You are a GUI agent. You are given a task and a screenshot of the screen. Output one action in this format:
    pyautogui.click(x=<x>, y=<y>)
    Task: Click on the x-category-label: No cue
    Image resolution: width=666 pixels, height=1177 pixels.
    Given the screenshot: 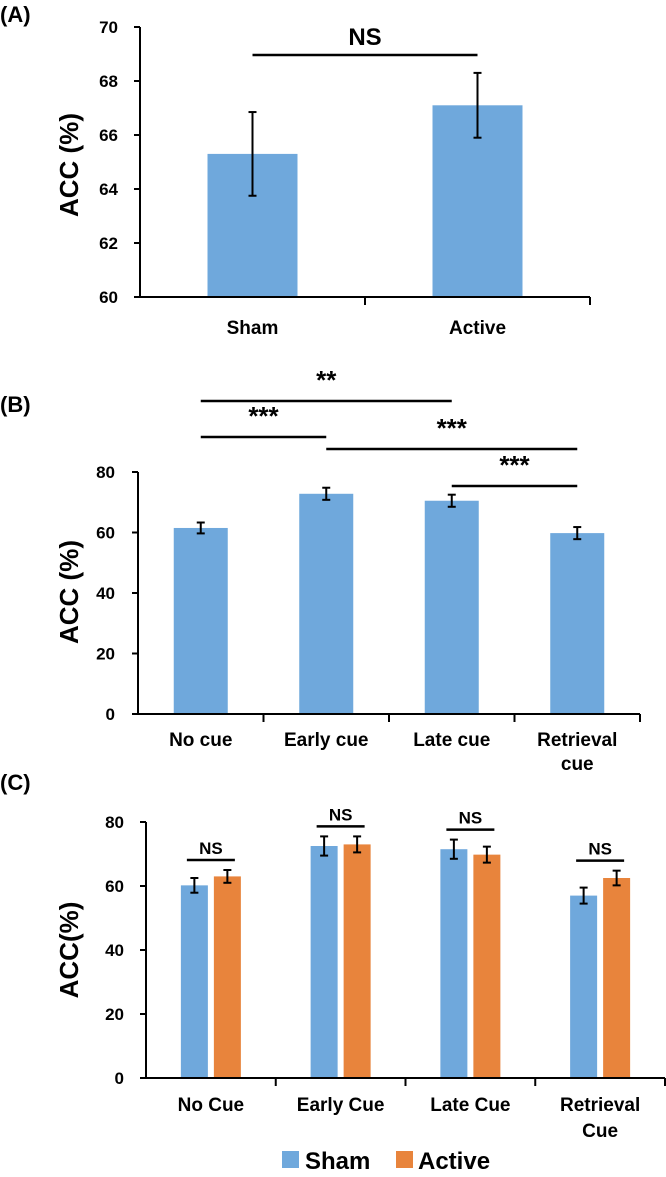 What is the action you would take?
    pyautogui.click(x=200, y=740)
    